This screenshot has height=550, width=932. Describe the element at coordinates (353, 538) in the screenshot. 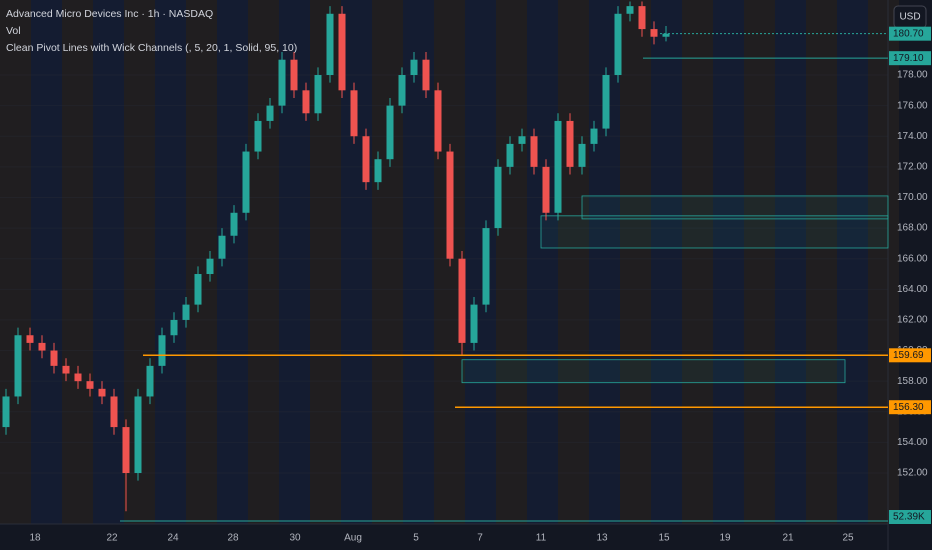

I see `x-tick-label: Aug` at that location.